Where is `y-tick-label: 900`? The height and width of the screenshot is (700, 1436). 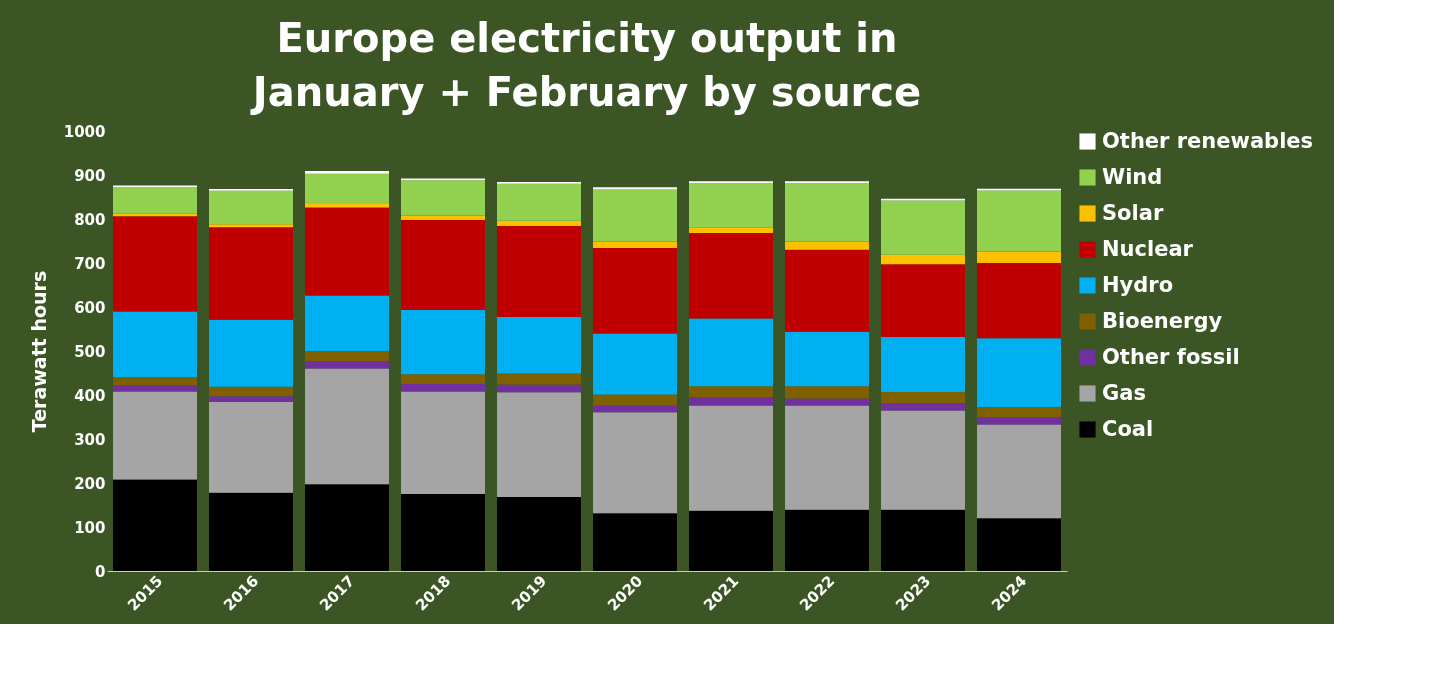 y-tick-label: 900 is located at coordinates (90, 175).